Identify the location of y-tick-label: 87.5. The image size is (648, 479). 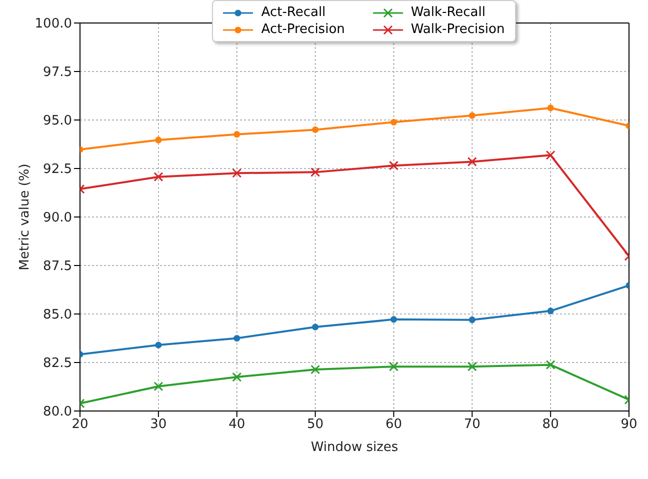
(57, 266).